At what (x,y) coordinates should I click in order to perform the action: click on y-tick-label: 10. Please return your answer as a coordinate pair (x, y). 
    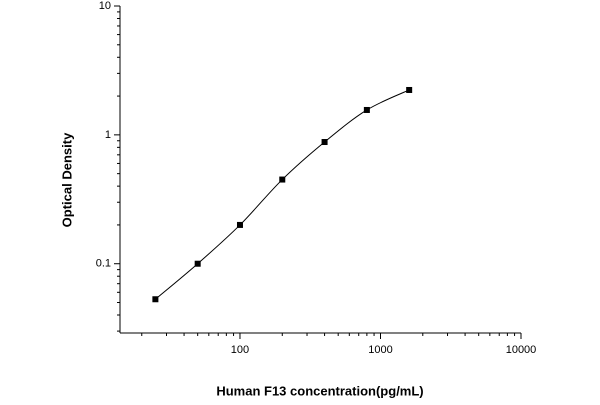
    Looking at the image, I should click on (105, 6).